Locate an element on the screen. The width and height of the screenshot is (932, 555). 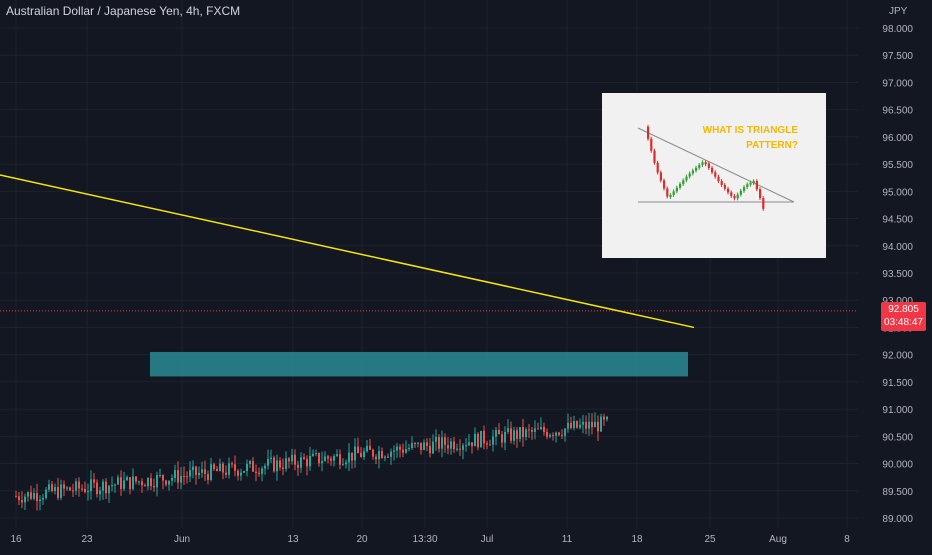
x-tick-label: Aug is located at coordinates (778, 539).